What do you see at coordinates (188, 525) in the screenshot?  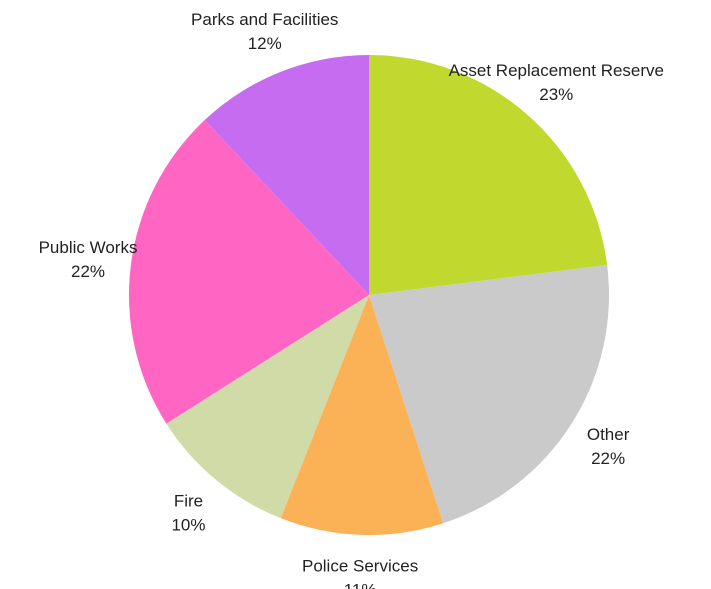 I see `slice-value-label: 10%` at bounding box center [188, 525].